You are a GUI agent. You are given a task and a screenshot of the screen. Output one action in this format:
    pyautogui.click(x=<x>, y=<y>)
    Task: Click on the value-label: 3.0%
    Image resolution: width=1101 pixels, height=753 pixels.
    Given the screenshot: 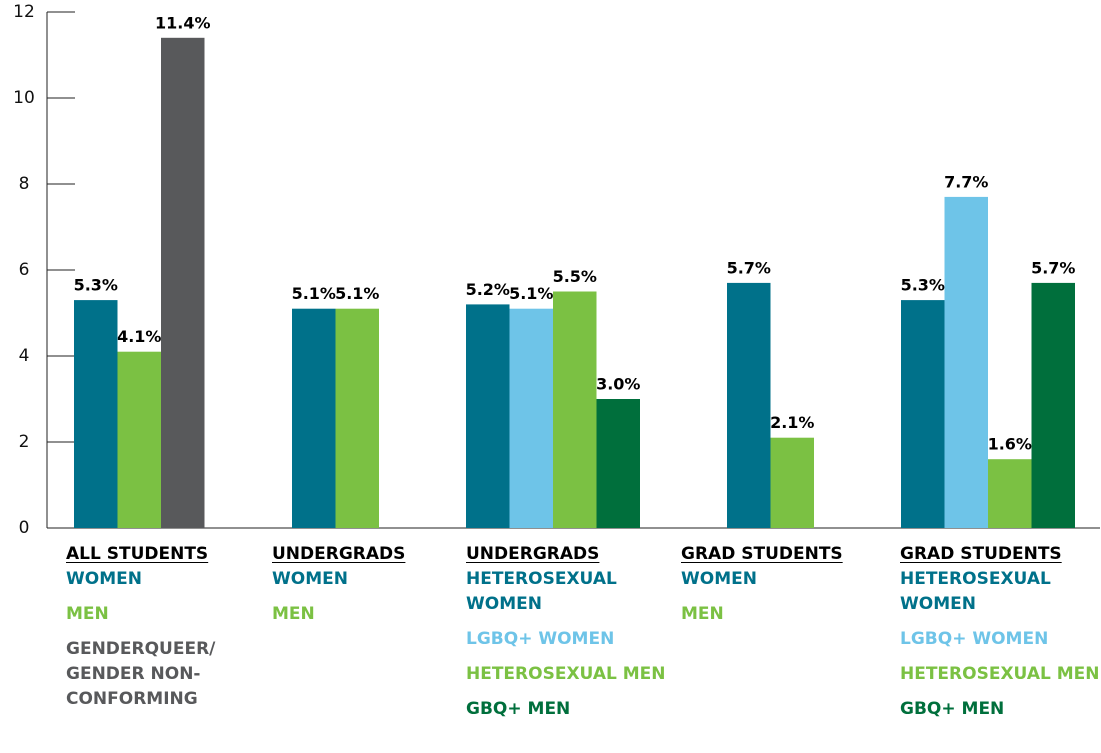 What is the action you would take?
    pyautogui.click(x=618, y=384)
    